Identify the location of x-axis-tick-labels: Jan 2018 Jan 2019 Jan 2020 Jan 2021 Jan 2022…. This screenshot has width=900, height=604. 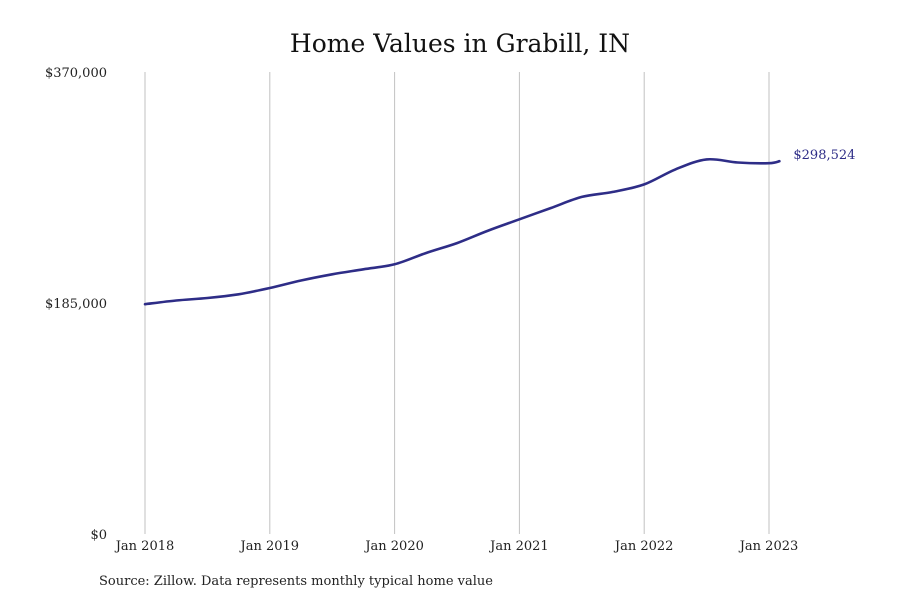
(456, 546).